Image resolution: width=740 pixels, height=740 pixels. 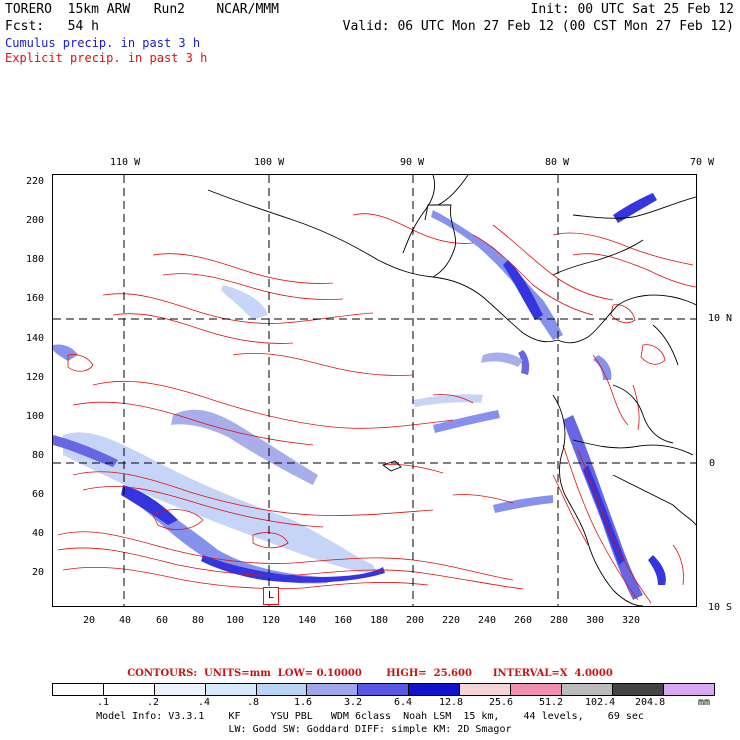 What do you see at coordinates (595, 620) in the screenshot?
I see `x-tick: 300` at bounding box center [595, 620].